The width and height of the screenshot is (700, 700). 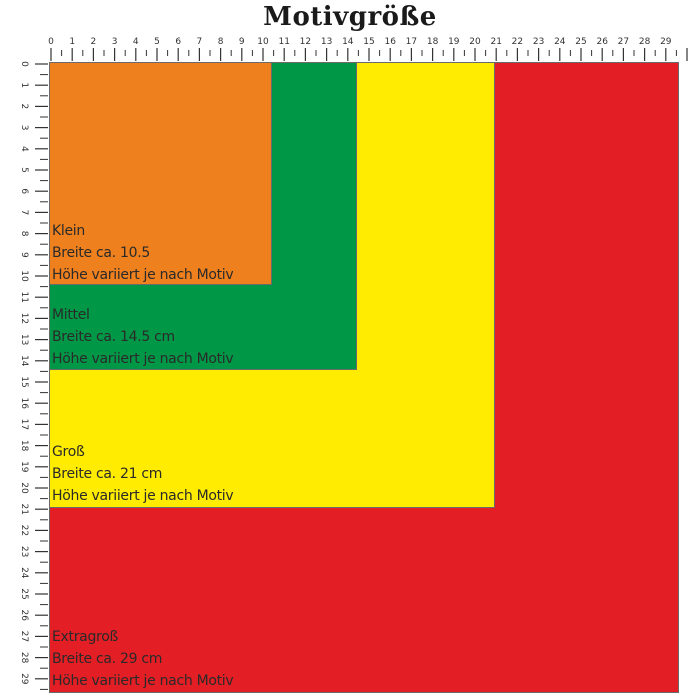 What do you see at coordinates (115, 42) in the screenshot?
I see `top-ruler-label: 3` at bounding box center [115, 42].